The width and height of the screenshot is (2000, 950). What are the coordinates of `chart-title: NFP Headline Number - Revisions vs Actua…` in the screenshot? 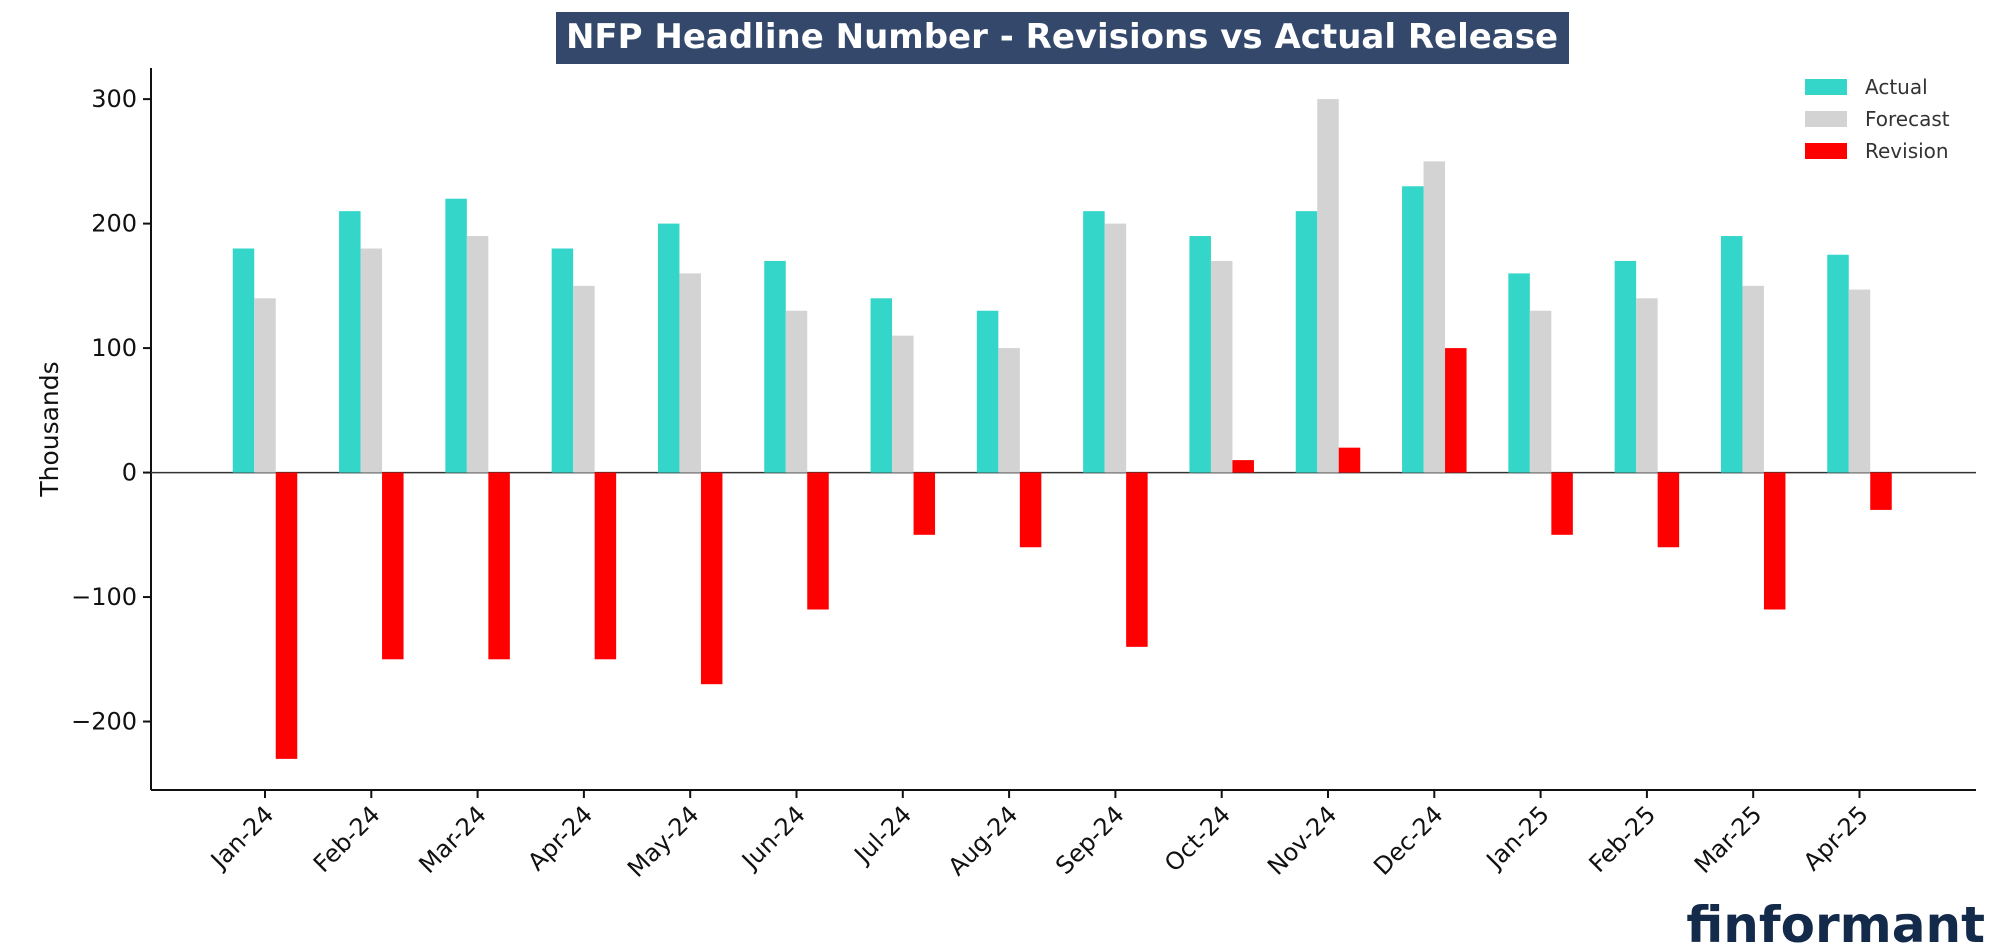 It's located at (1062, 37).